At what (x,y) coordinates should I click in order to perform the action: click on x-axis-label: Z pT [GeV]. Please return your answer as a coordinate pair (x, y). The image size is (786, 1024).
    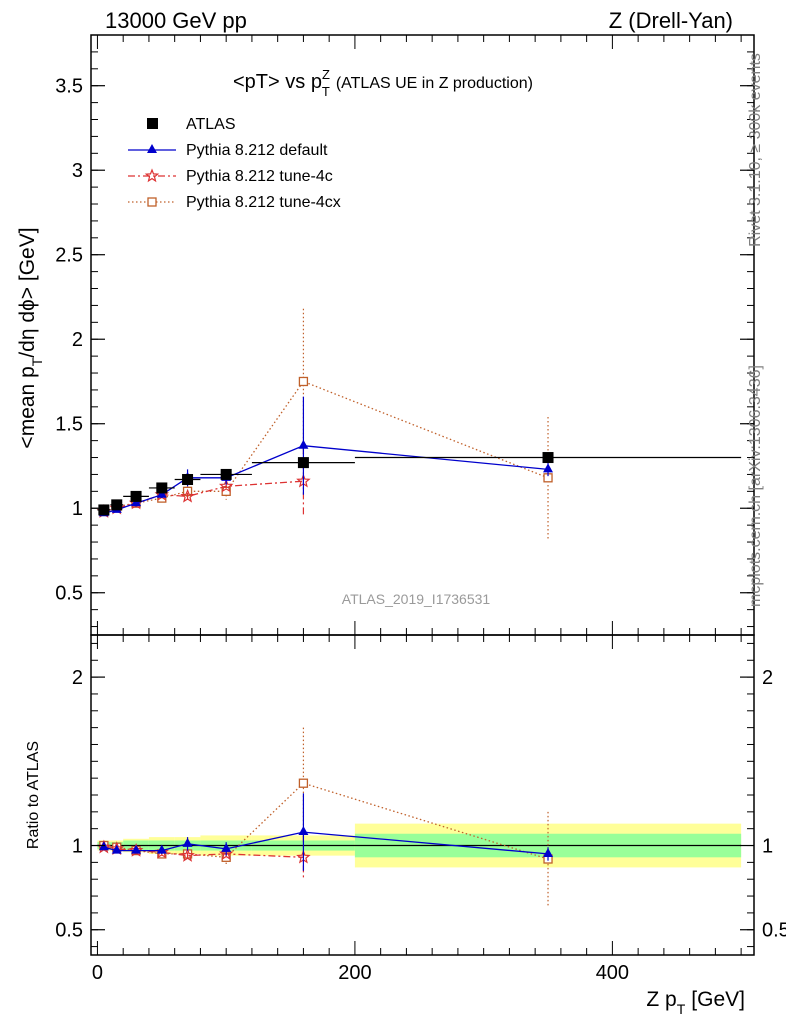
    Looking at the image, I should click on (695, 1002).